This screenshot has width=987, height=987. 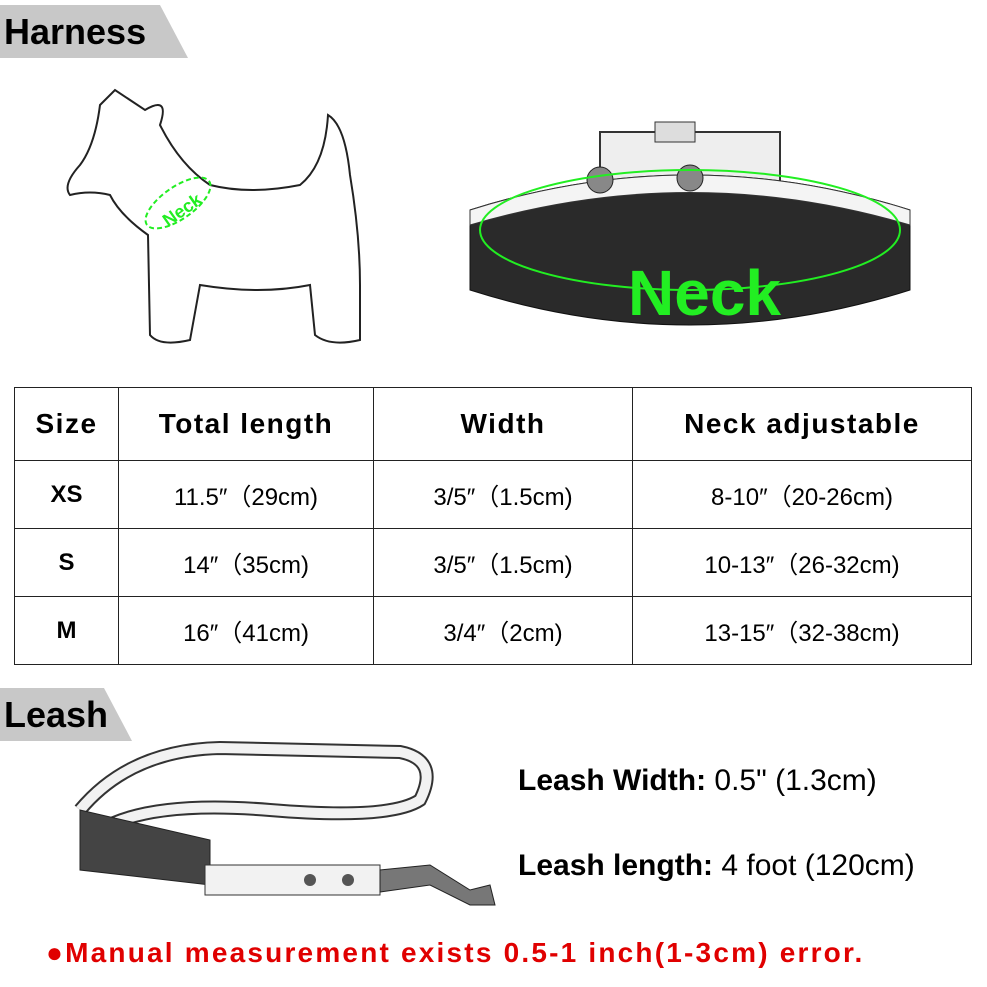 I want to click on leash-section-label: Leash, so click(x=66, y=714).